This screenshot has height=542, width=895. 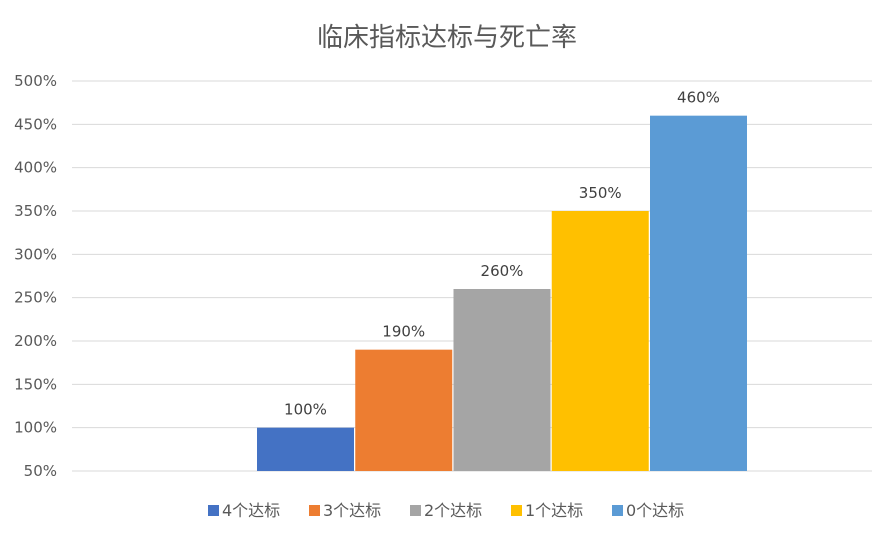 What do you see at coordinates (35, 341) in the screenshot?
I see `y-tick-label: 200%` at bounding box center [35, 341].